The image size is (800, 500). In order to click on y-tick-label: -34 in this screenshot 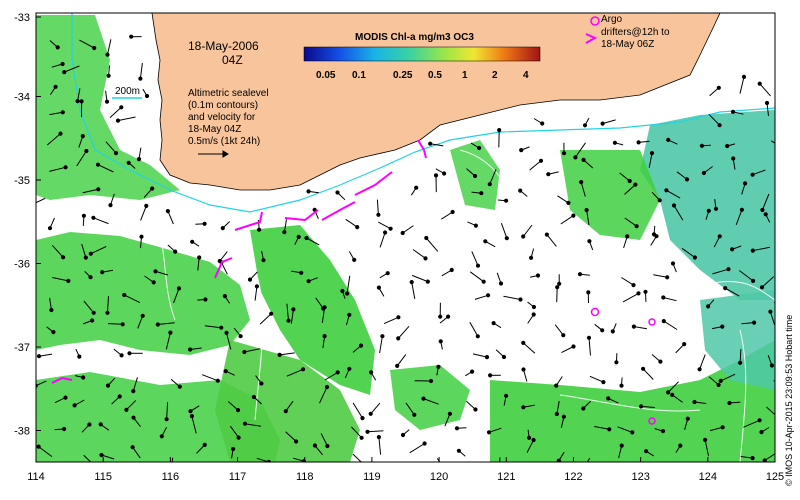, I will do `click(22, 98)`.